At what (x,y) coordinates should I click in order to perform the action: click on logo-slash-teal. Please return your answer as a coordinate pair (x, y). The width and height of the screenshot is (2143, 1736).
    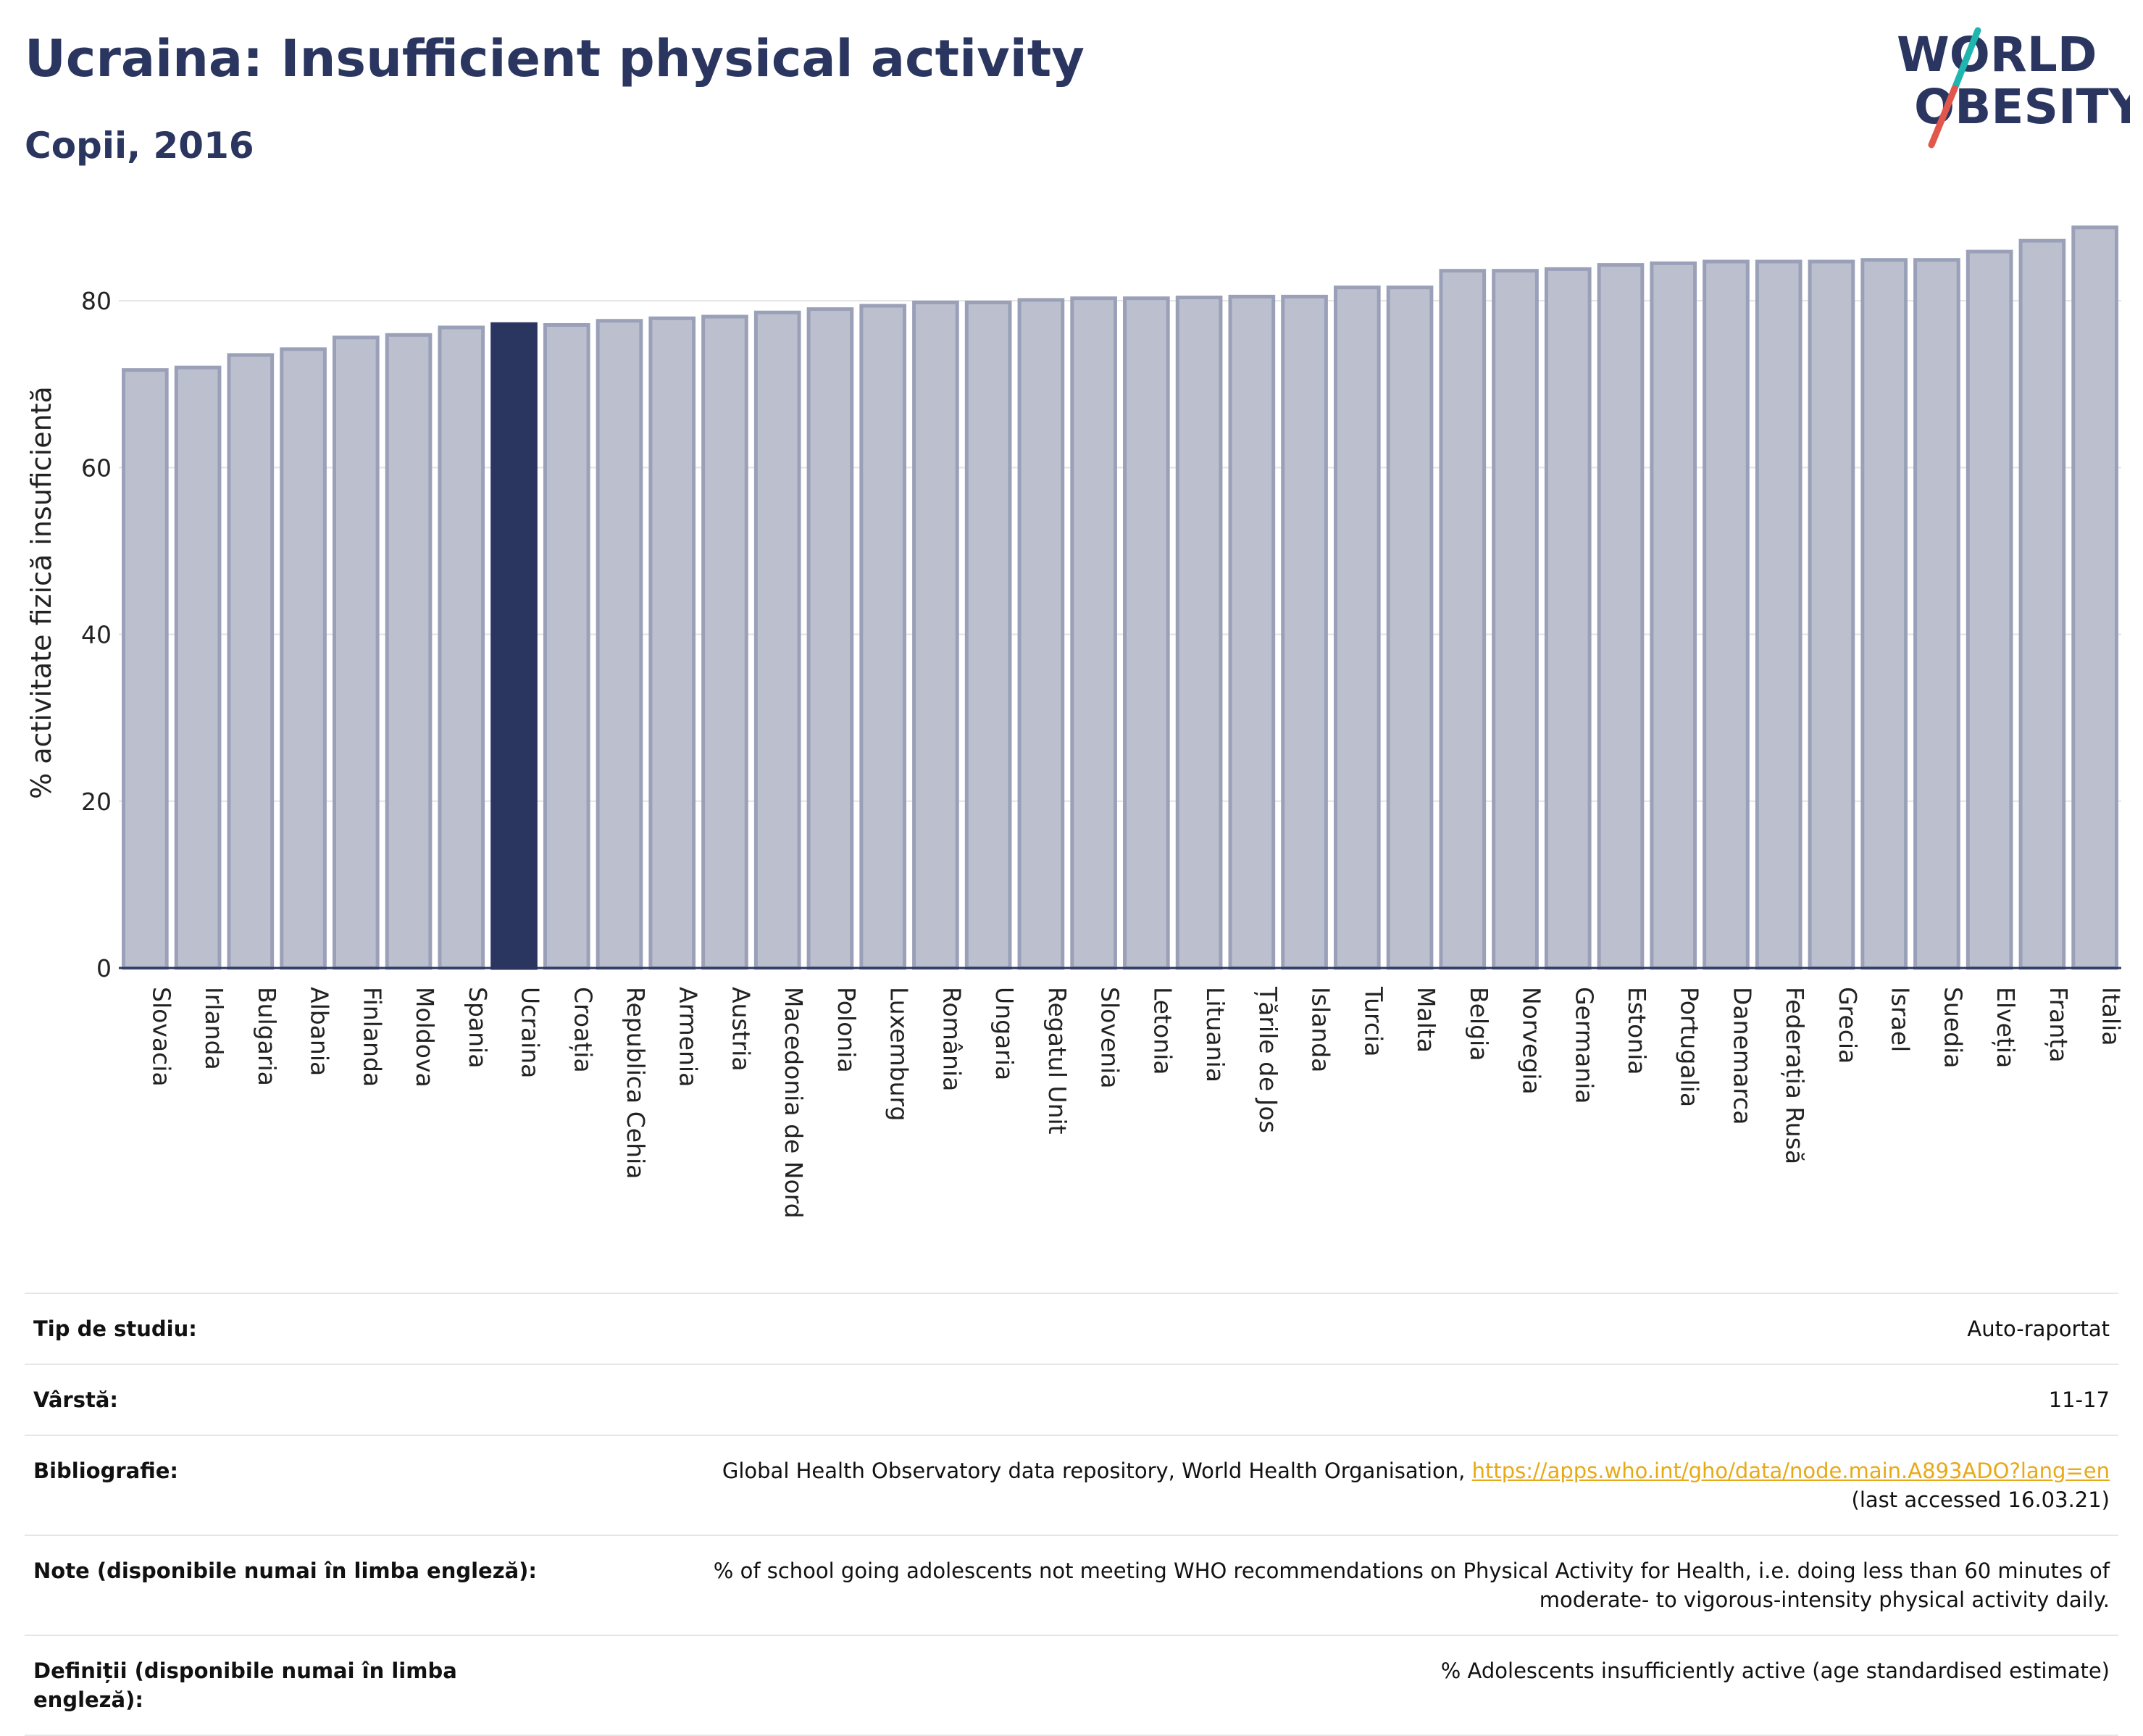
    Looking at the image, I should click on (1966, 59).